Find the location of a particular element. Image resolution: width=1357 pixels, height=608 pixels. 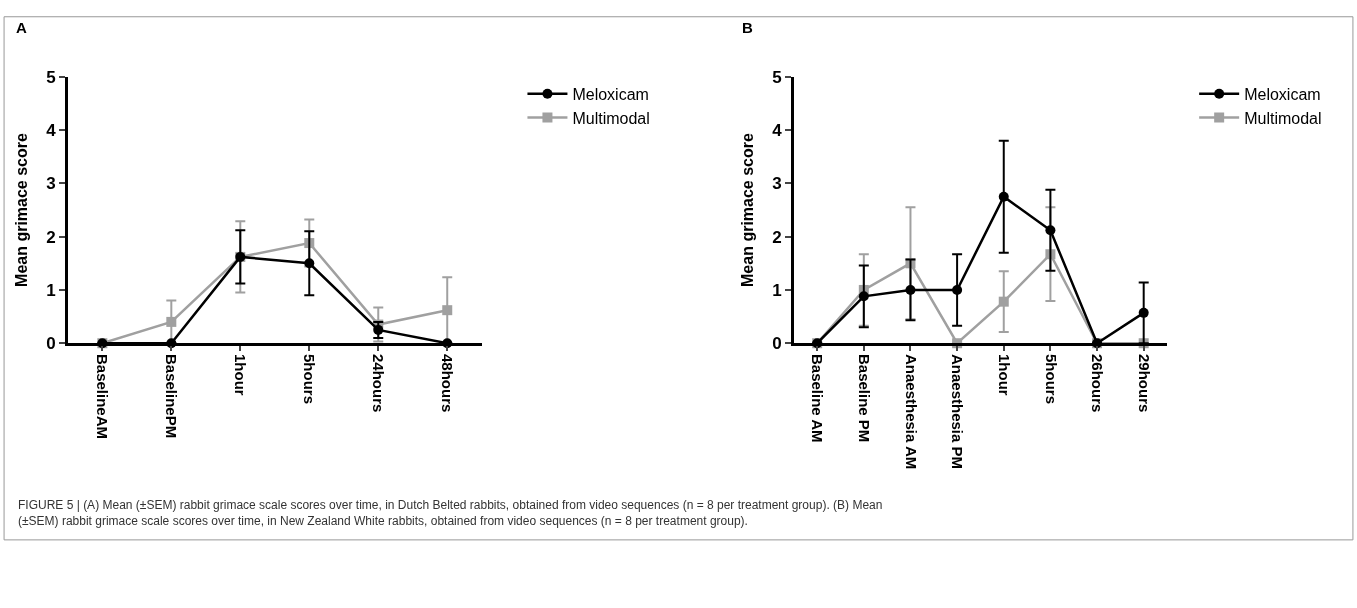

chart-title: A is located at coordinates (21, 27).